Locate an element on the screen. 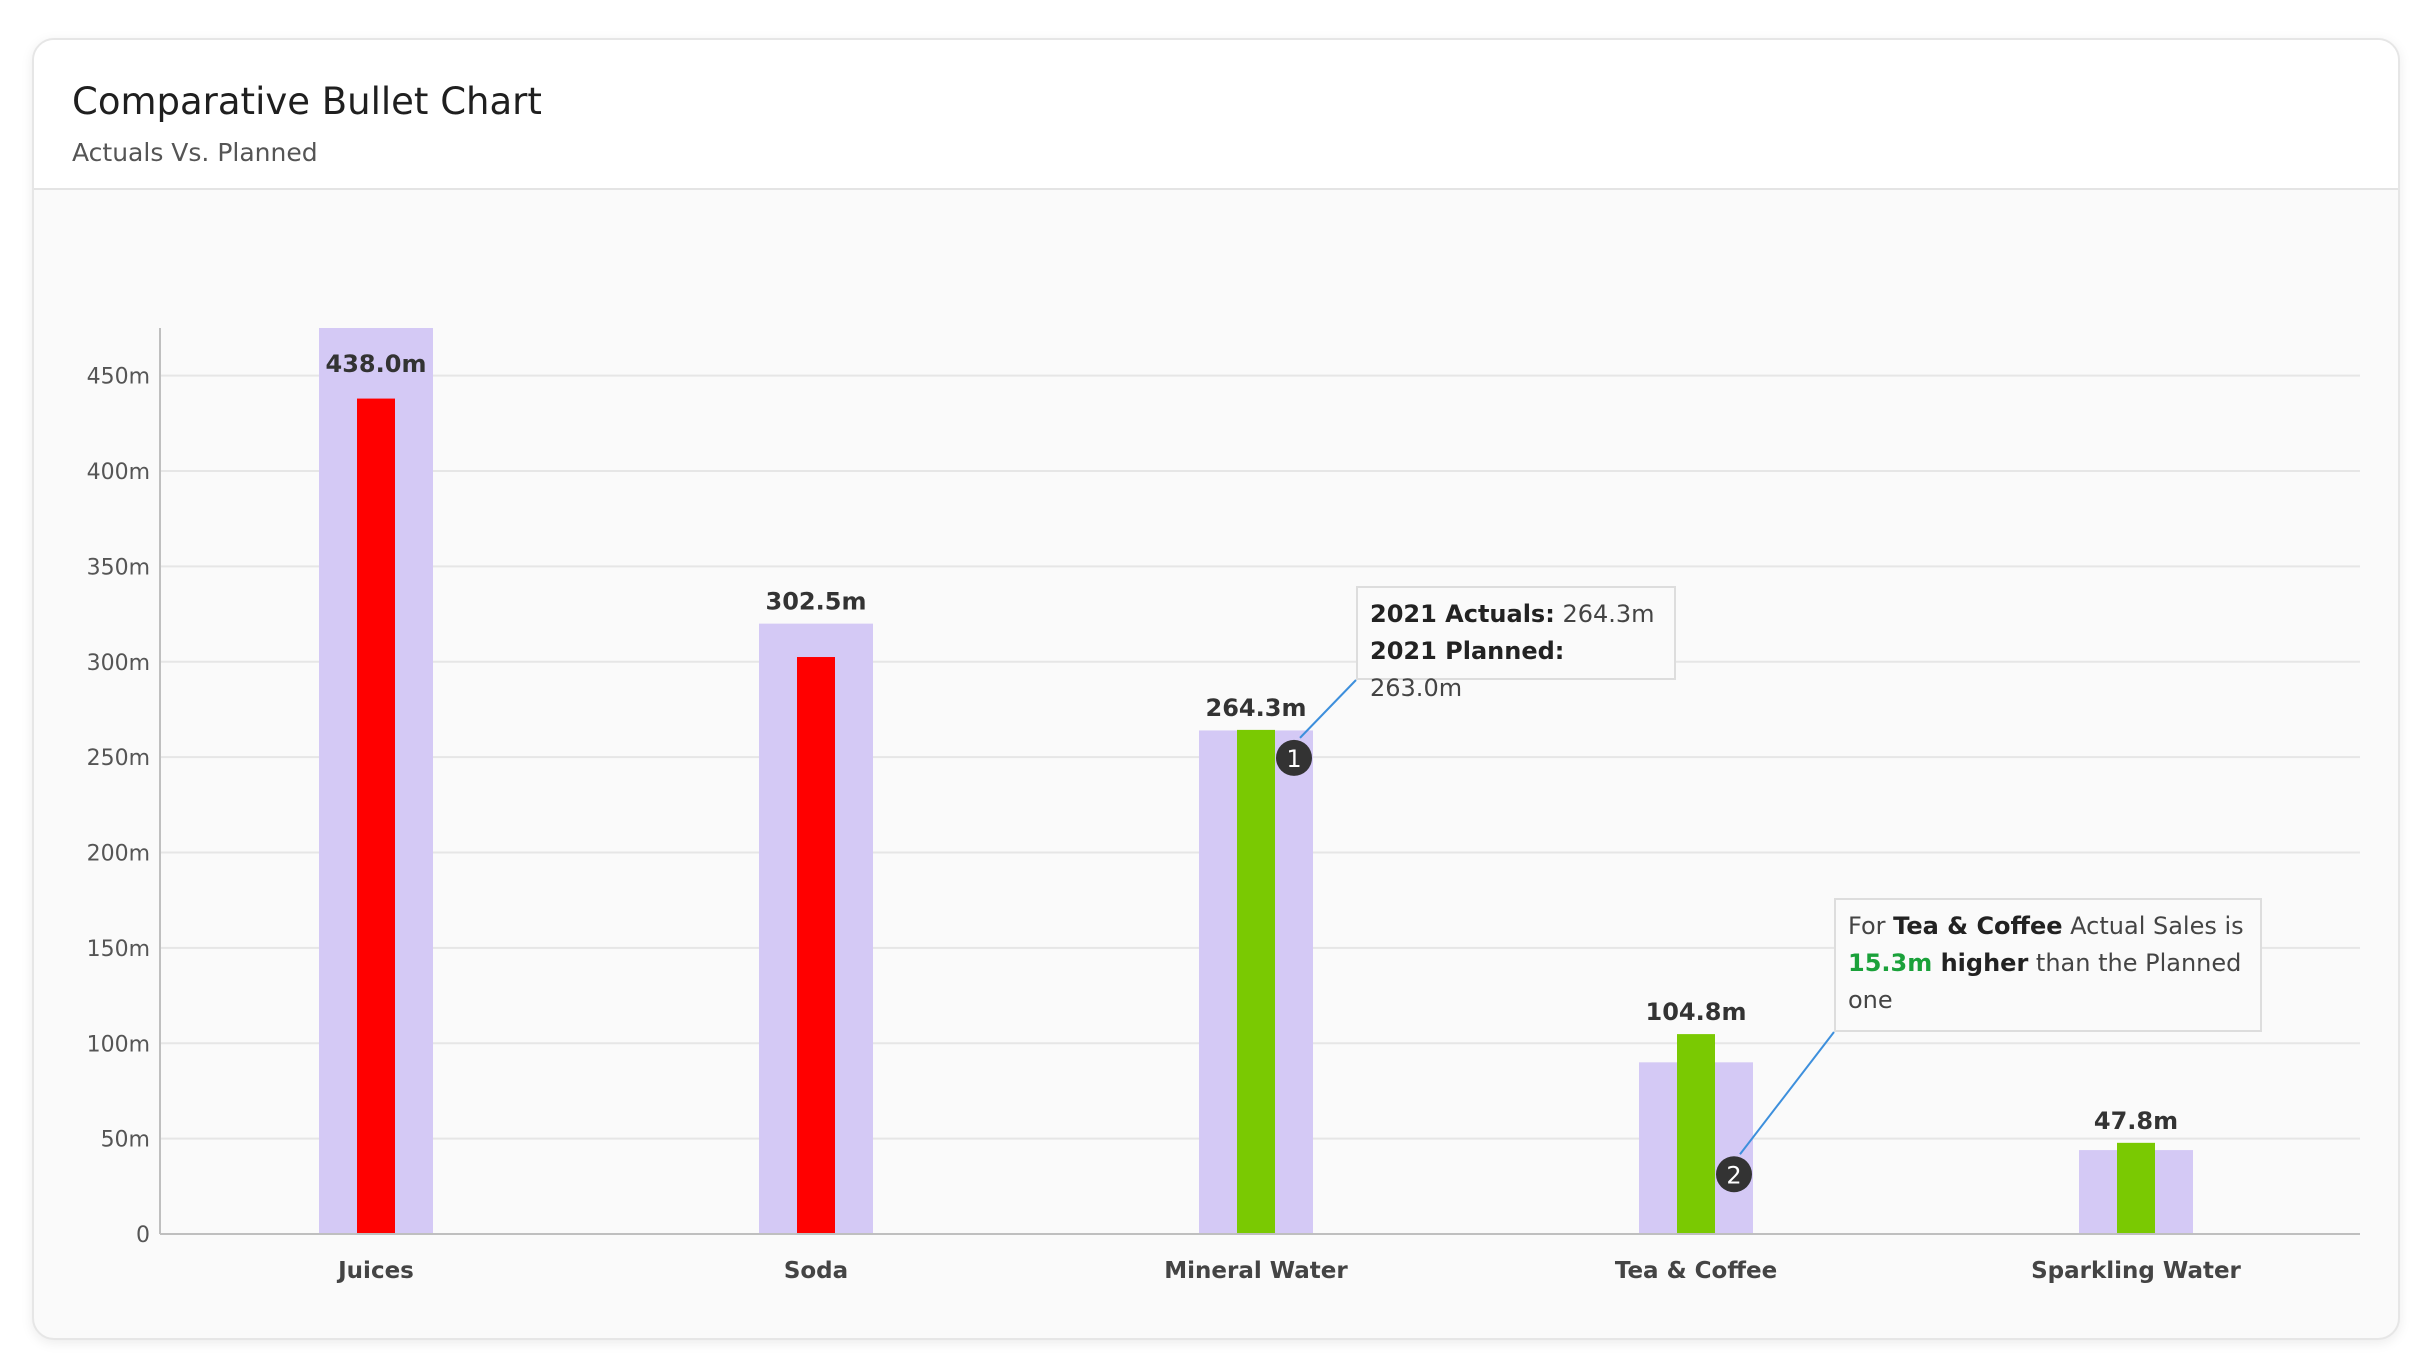 The height and width of the screenshot is (1370, 2431). y-tick-label: 200m is located at coordinates (118, 854).